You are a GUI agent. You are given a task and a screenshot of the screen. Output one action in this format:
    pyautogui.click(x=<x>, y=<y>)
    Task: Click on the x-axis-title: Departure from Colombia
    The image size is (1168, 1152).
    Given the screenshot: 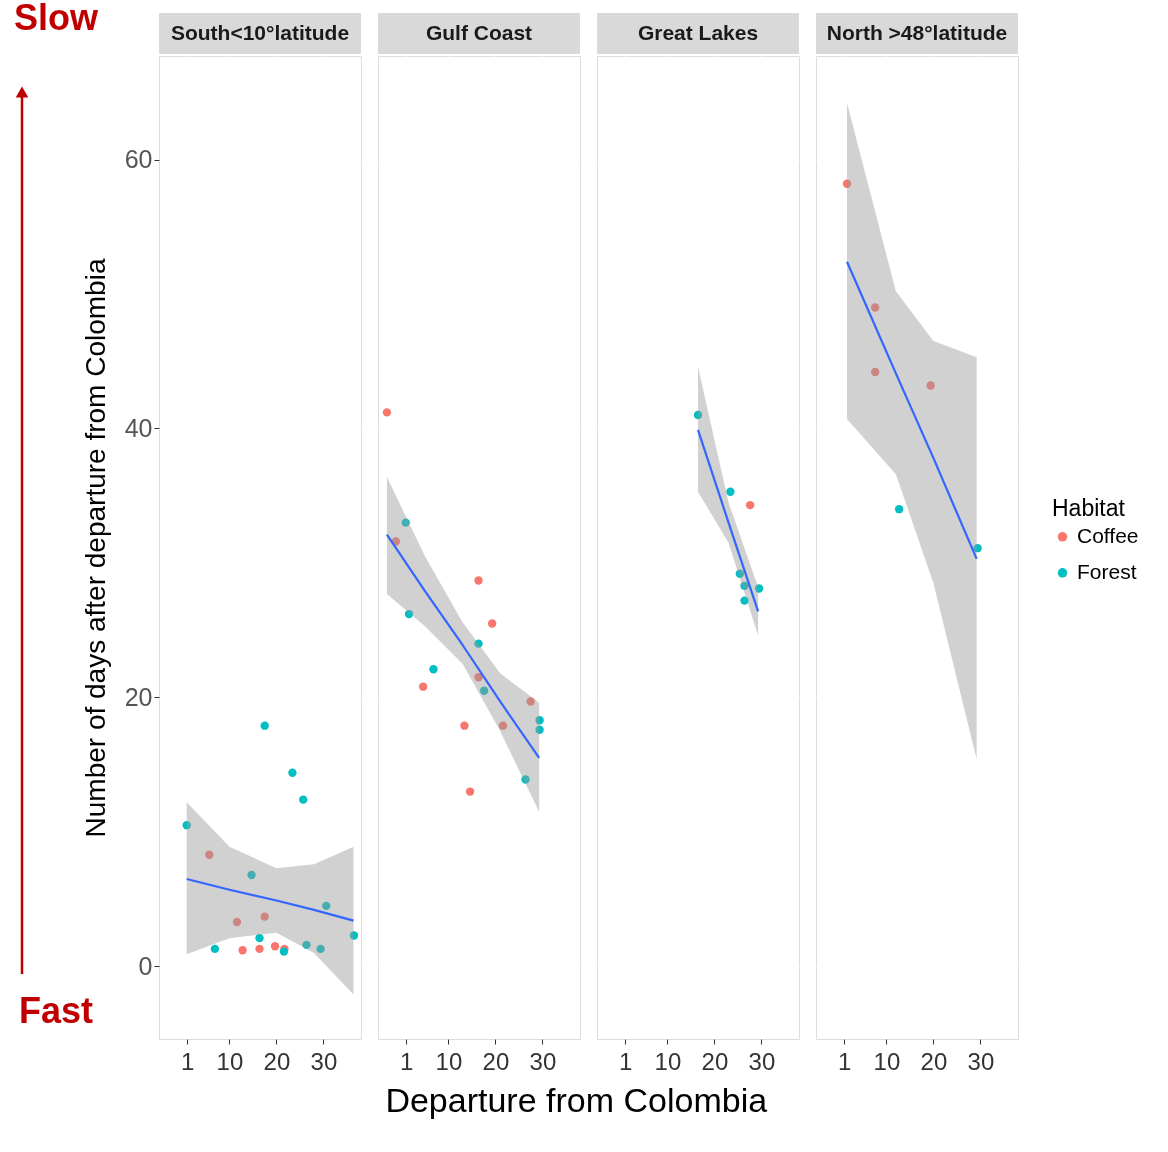 What is the action you would take?
    pyautogui.click(x=576, y=1099)
    